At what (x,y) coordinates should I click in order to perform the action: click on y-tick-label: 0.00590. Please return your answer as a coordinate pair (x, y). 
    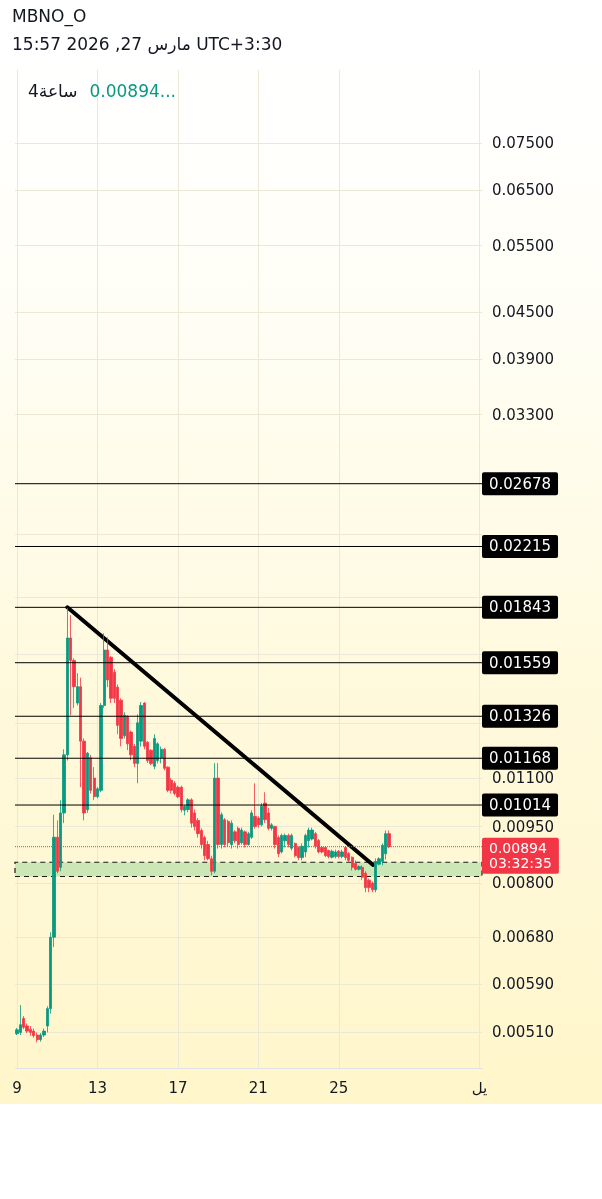
    Looking at the image, I should click on (523, 984).